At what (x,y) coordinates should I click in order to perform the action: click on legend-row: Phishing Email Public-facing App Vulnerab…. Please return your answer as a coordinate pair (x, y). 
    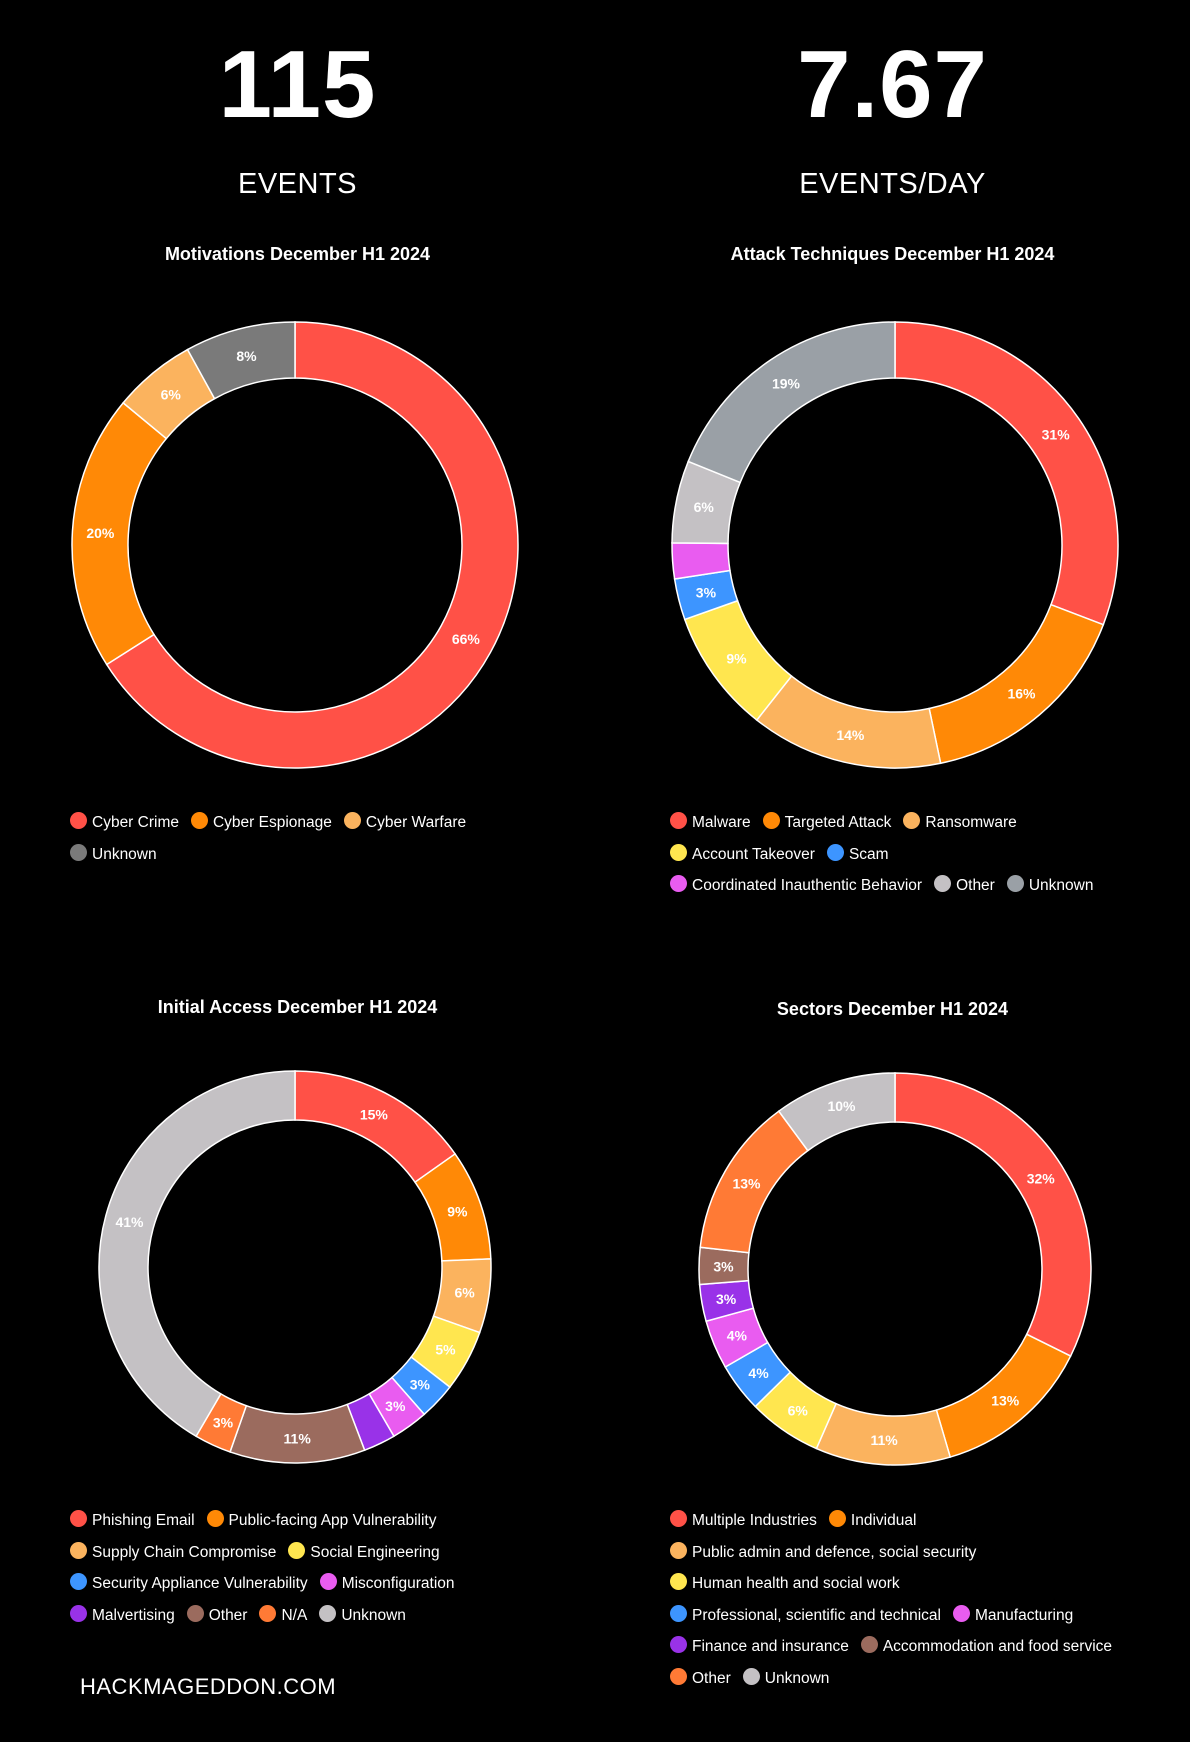
    Looking at the image, I should click on (268, 1521).